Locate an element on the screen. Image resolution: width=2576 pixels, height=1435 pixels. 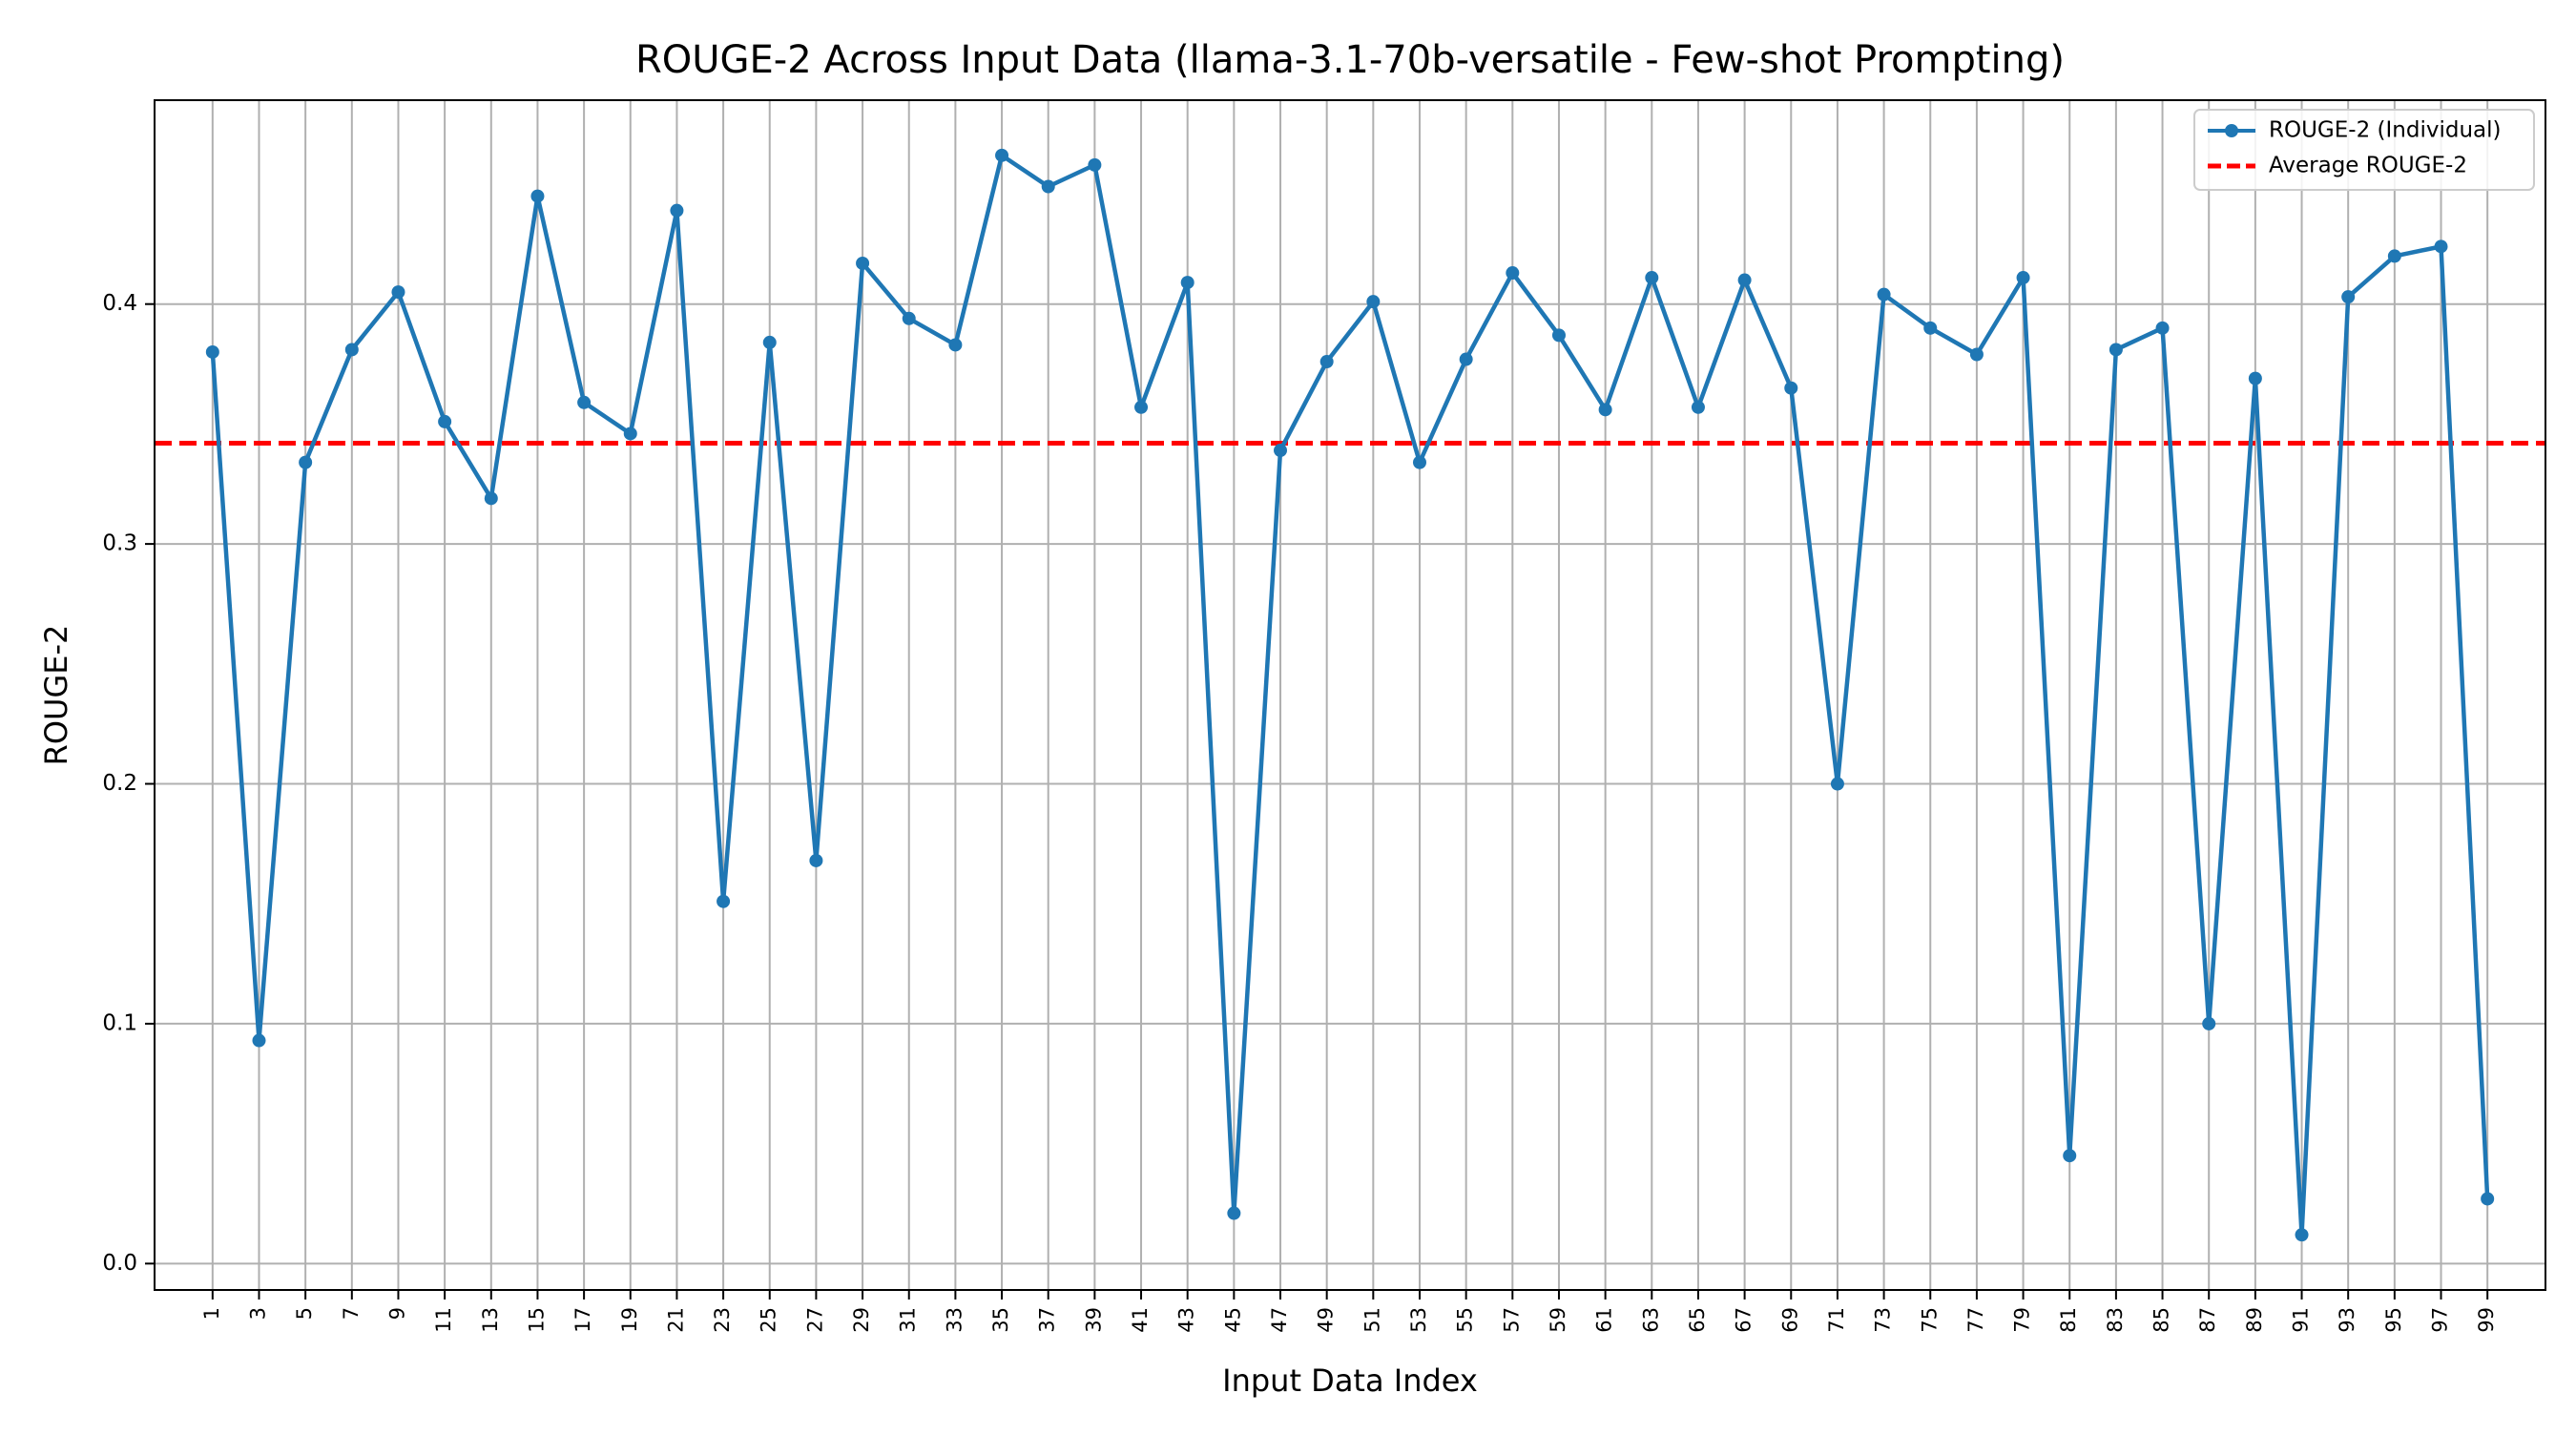
y-tick-label: 0.4 is located at coordinates (119, 303).